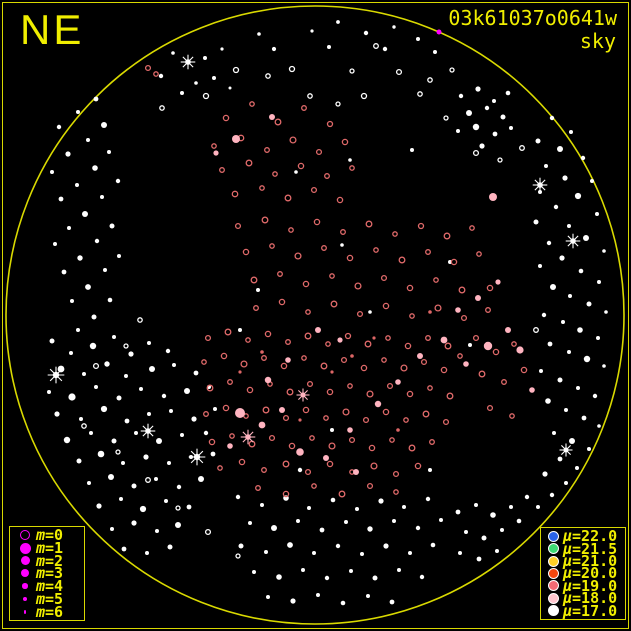  Describe the element at coordinates (590, 573) in the screenshot. I see `legend-label: μ=20.0` at that location.